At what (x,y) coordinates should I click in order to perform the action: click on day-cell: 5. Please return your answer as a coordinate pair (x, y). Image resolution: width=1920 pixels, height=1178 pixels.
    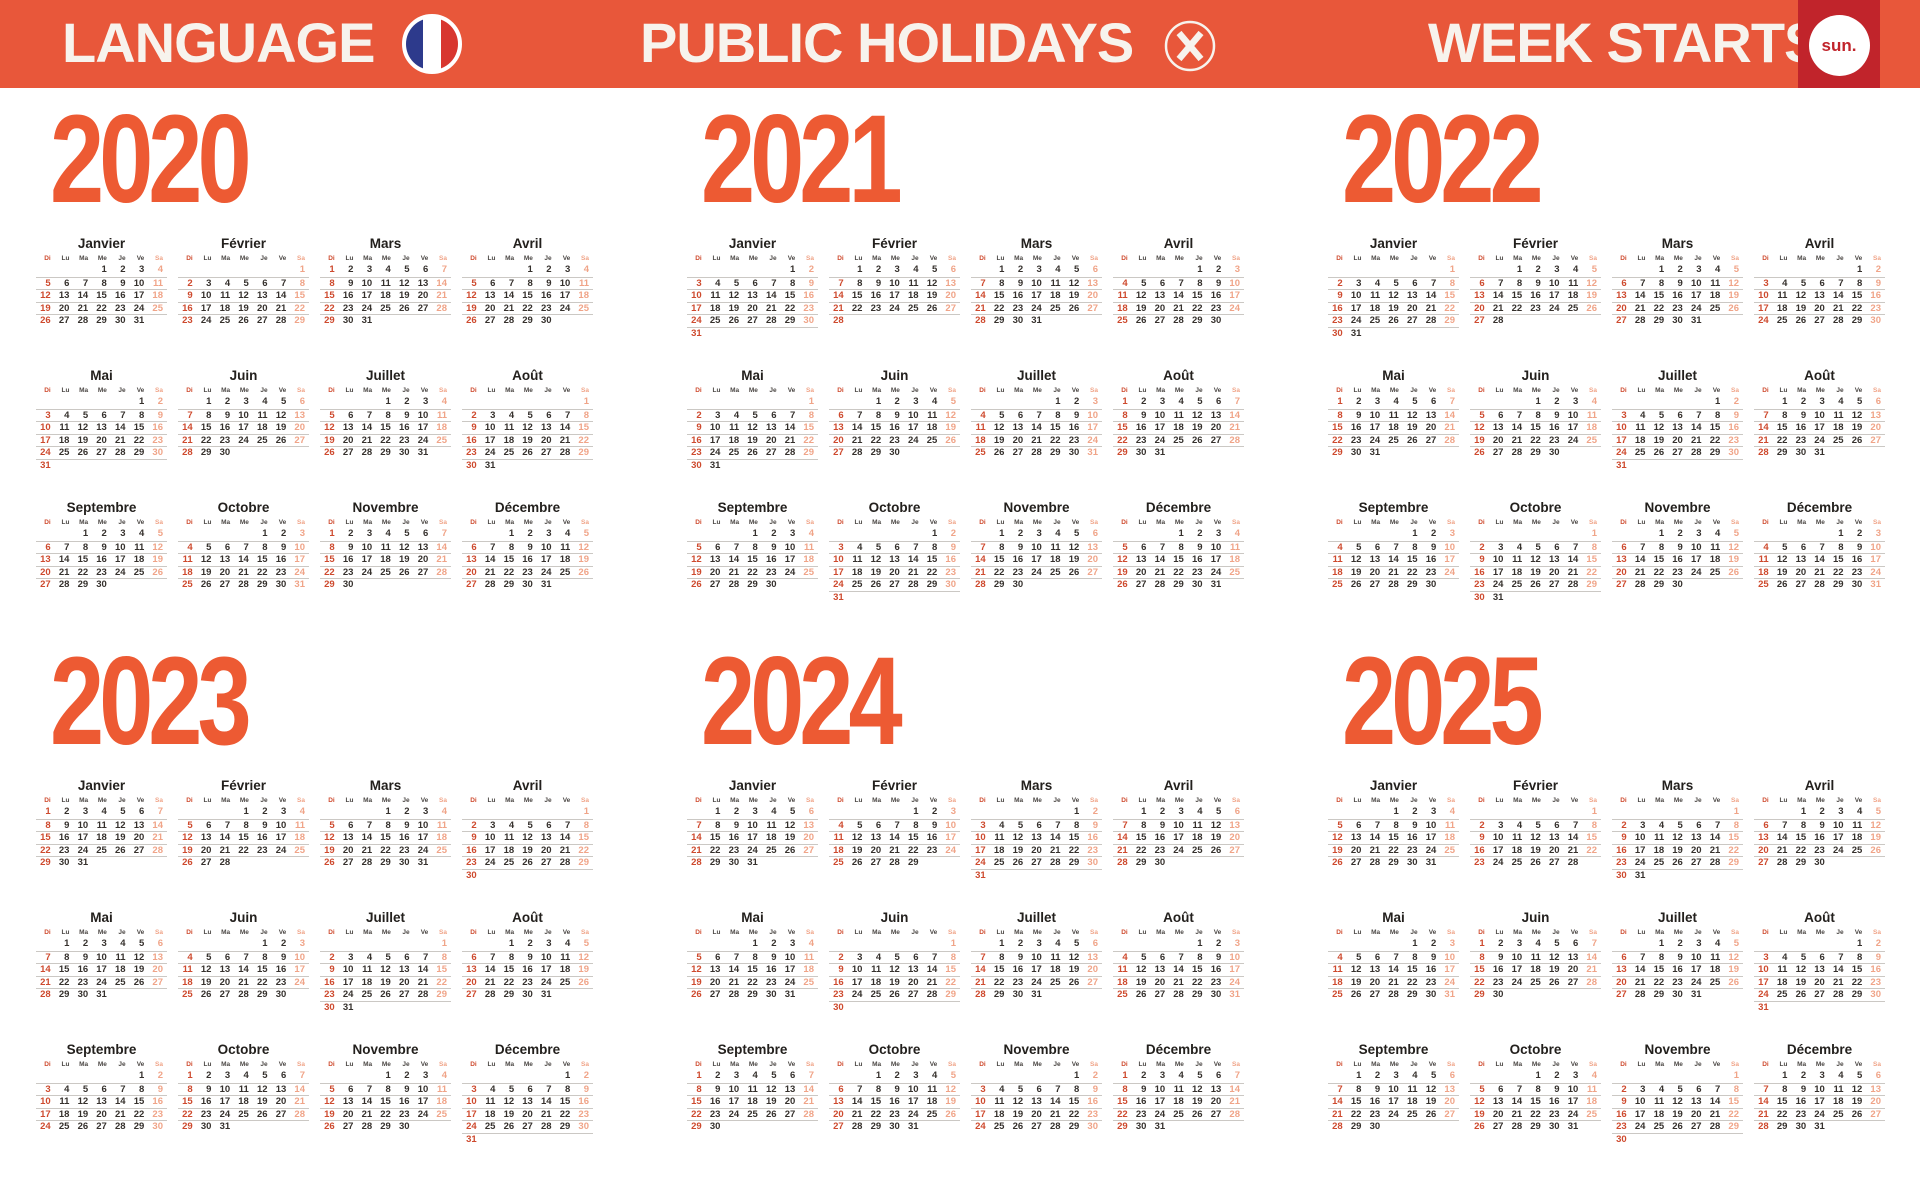
    Looking at the image, I should click on (699, 547).